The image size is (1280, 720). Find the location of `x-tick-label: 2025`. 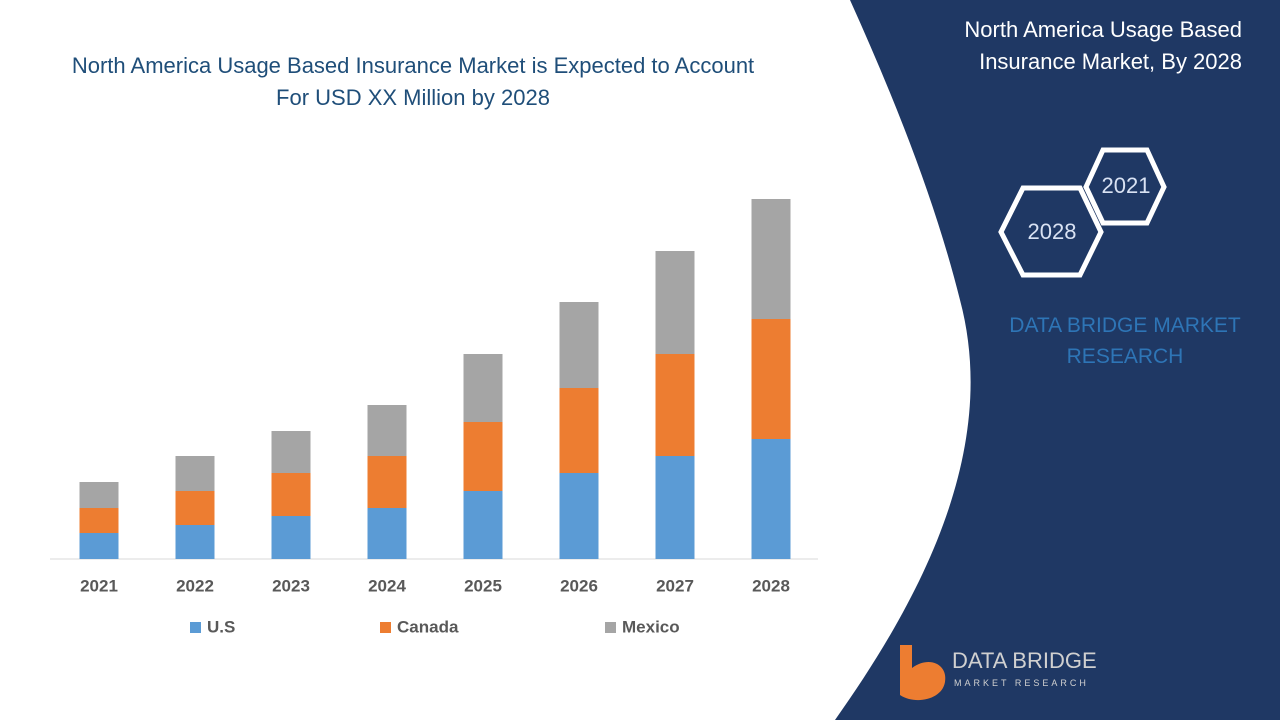

x-tick-label: 2025 is located at coordinates (483, 585).